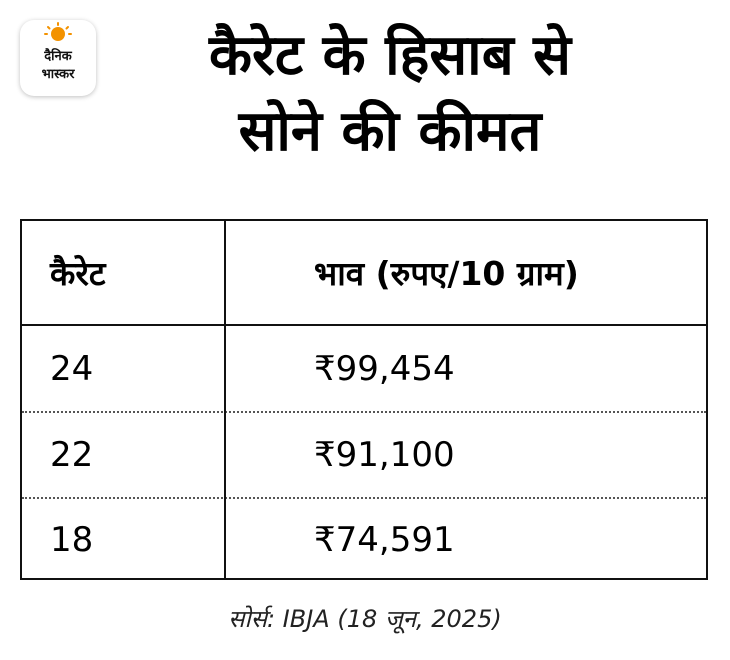 The width and height of the screenshot is (730, 660). I want to click on logo-text-line1: दैनिक, so click(58, 56).